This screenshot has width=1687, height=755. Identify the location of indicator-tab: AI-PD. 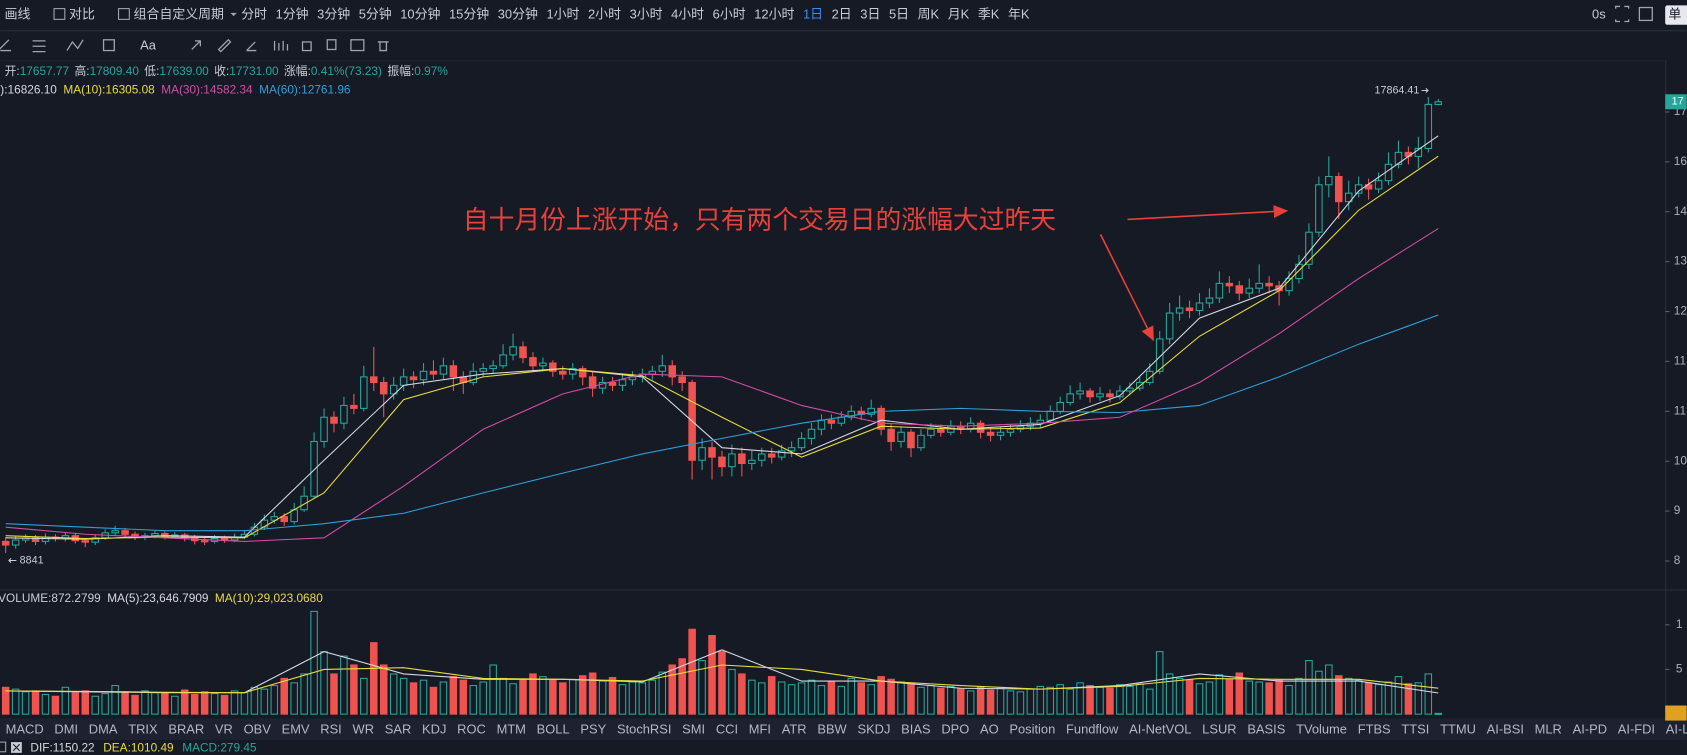
(1590, 729).